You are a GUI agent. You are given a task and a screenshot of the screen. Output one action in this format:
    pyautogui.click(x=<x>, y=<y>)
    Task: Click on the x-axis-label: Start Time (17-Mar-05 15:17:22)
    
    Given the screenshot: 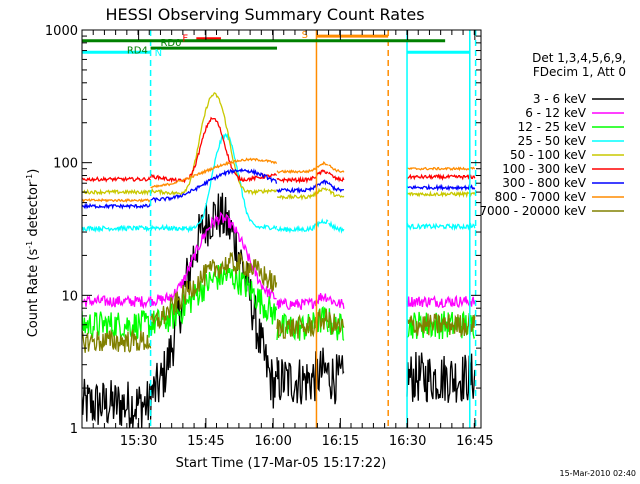 What is the action you would take?
    pyautogui.click(x=281, y=463)
    